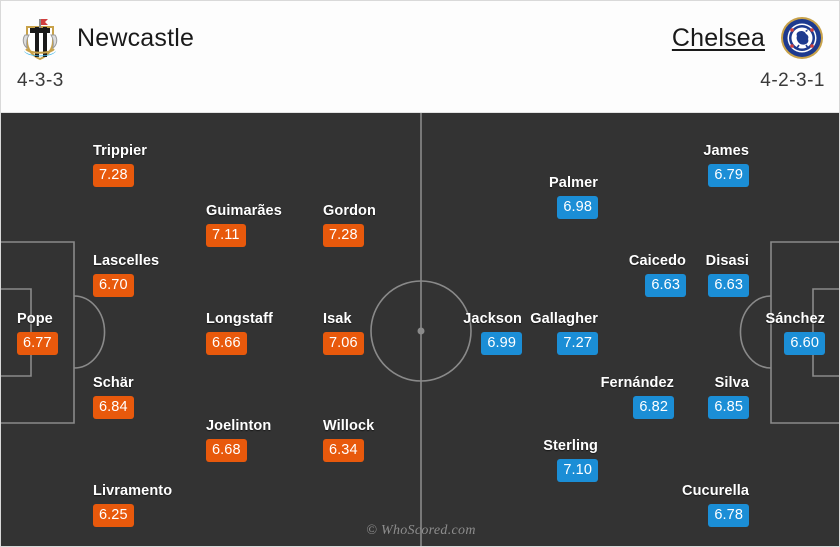 The image size is (840, 547). I want to click on player-name: Joelinton, so click(239, 426).